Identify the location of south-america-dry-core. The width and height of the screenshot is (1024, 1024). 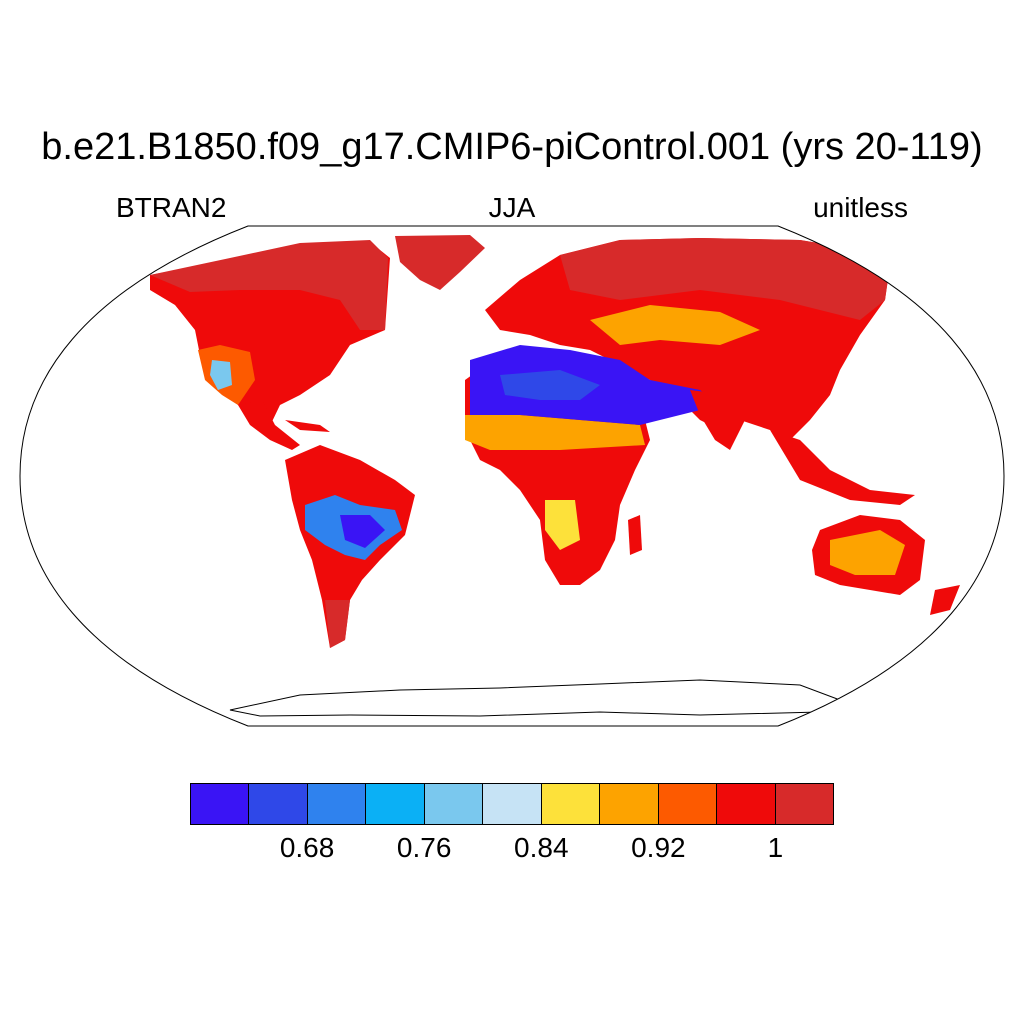
(362, 531).